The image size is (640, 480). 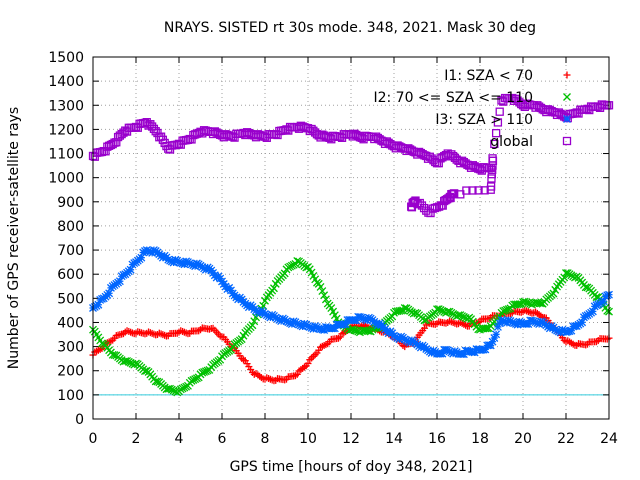 What do you see at coordinates (66, 106) in the screenshot?
I see `y-tick-label: 1300` at bounding box center [66, 106].